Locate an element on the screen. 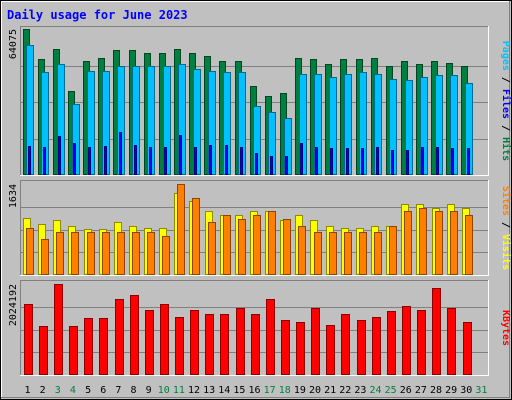  x-tick-label-23: 23 is located at coordinates (360, 390).